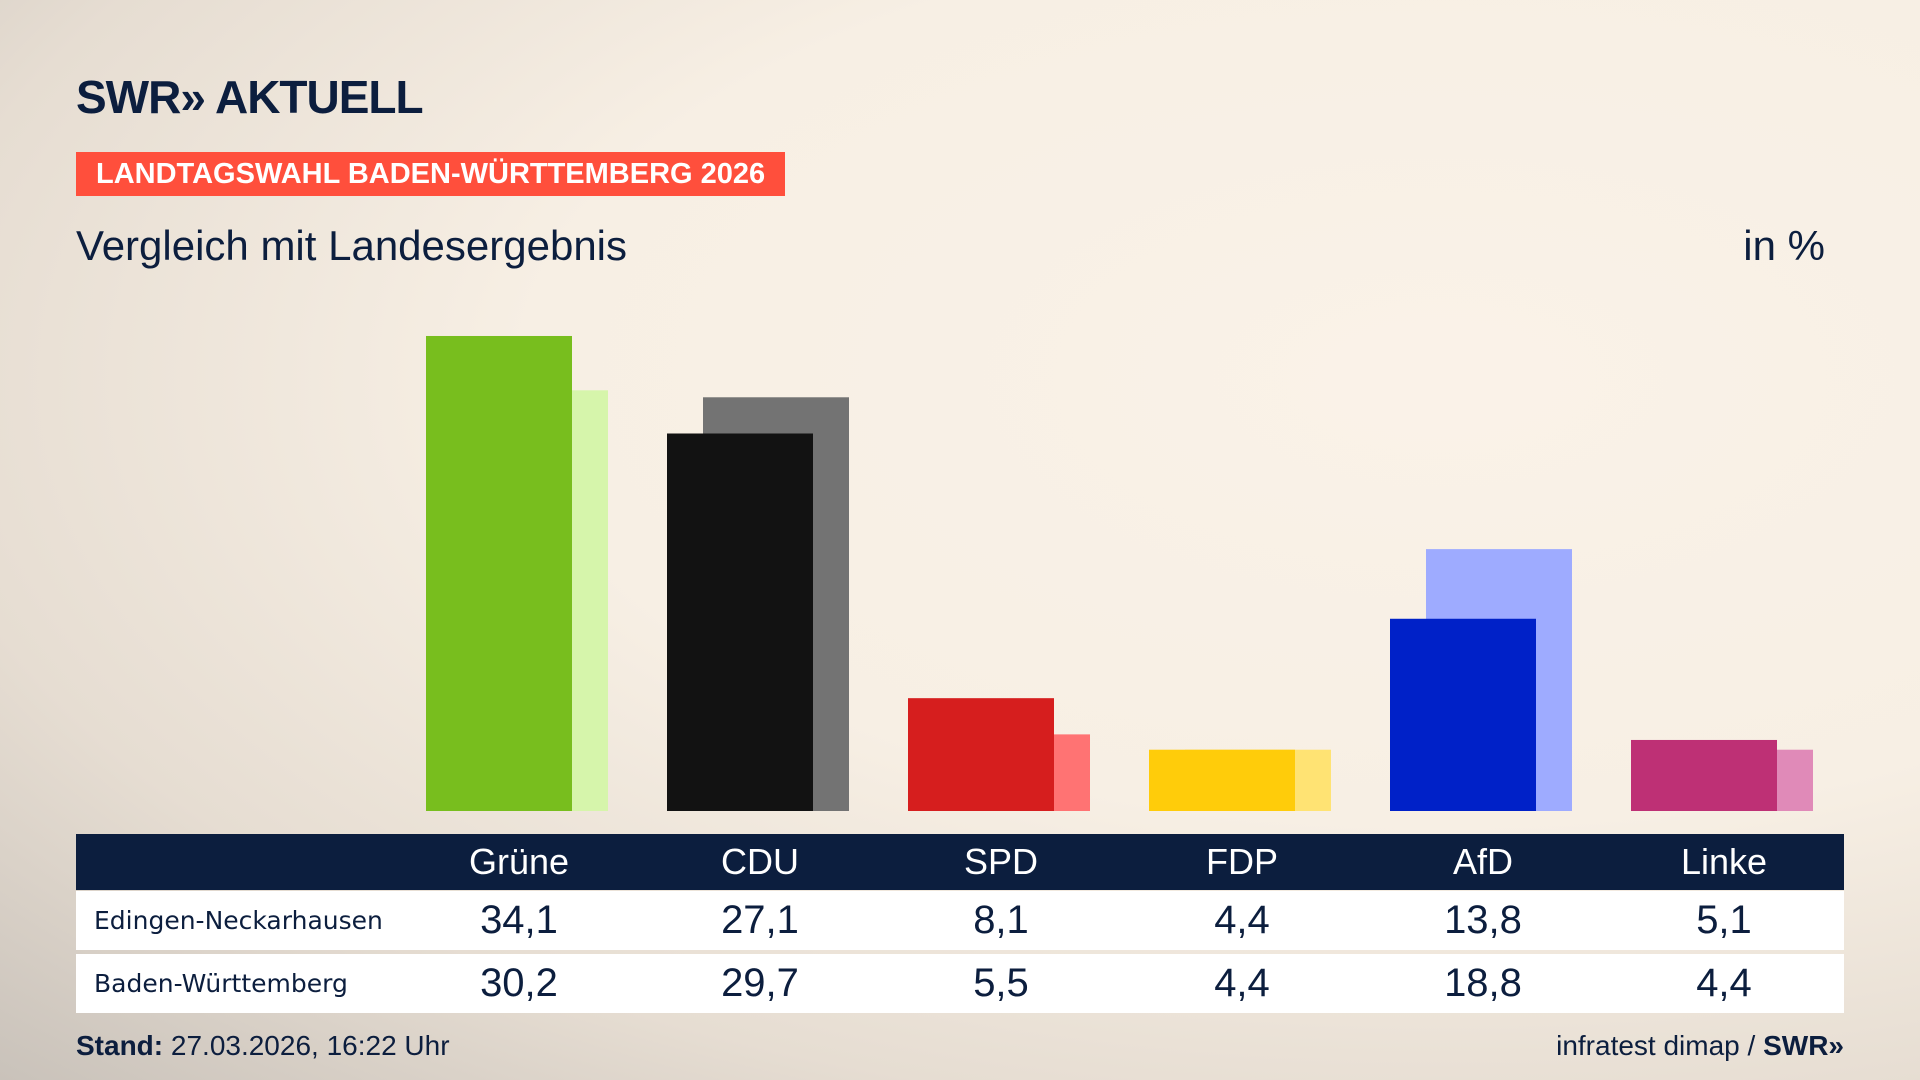 Image resolution: width=1920 pixels, height=1080 pixels. Describe the element at coordinates (120, 1045) in the screenshot. I see `stand-label: Stand:` at that location.